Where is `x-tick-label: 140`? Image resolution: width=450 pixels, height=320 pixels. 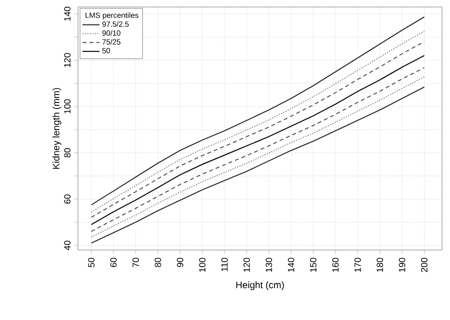 x-tick-label: 140 is located at coordinates (291, 265).